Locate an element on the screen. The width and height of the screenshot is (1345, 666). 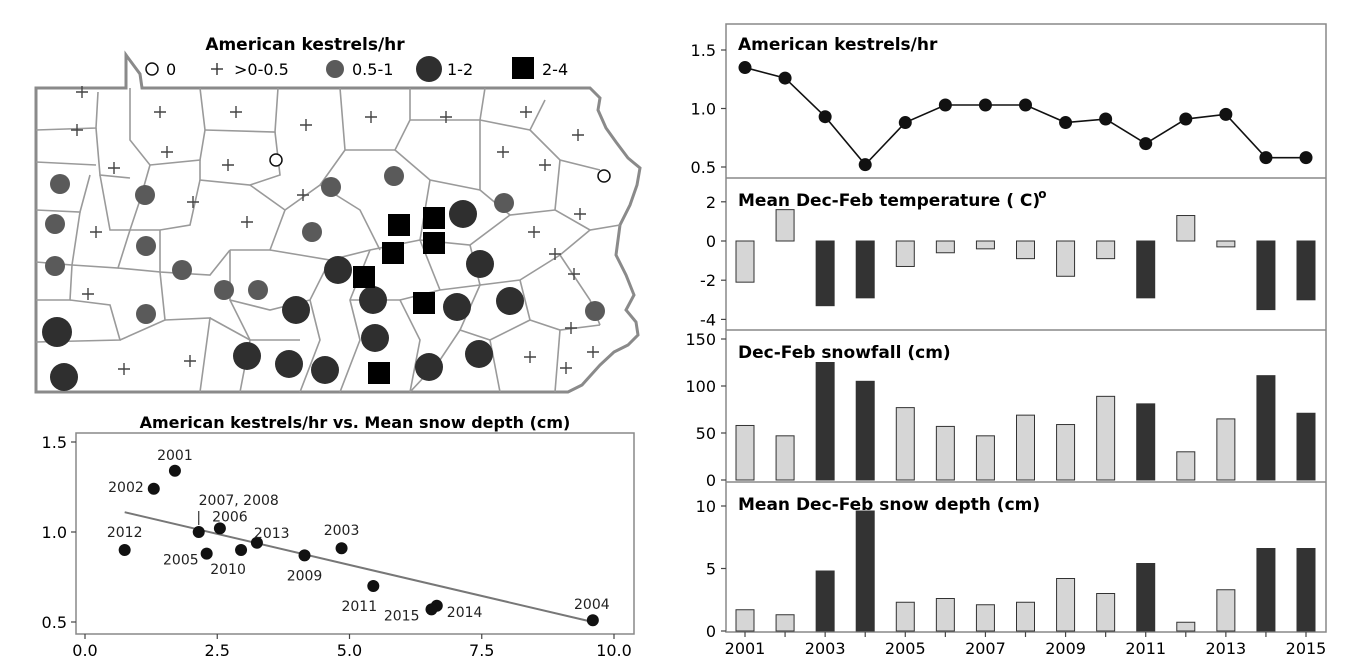
dark-circle-markers is located at coordinates (283, 295).